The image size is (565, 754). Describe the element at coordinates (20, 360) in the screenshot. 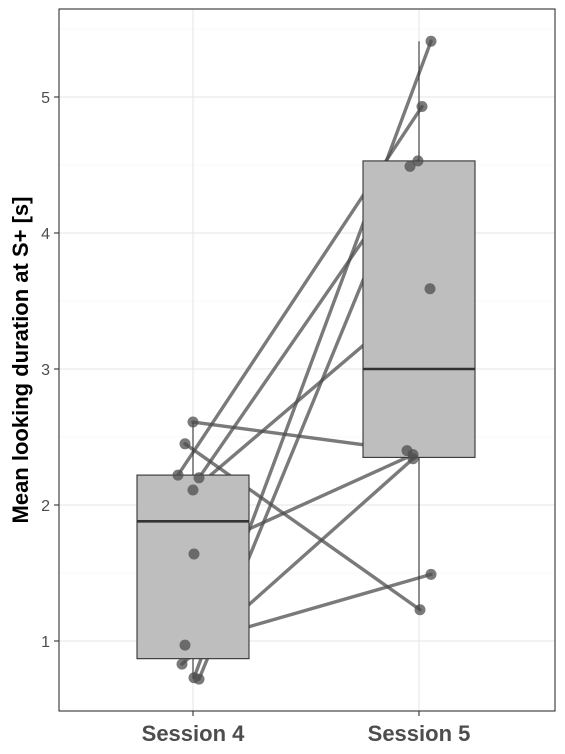

I see `y-axis-title: Mean looking duration at S+ [s]` at that location.